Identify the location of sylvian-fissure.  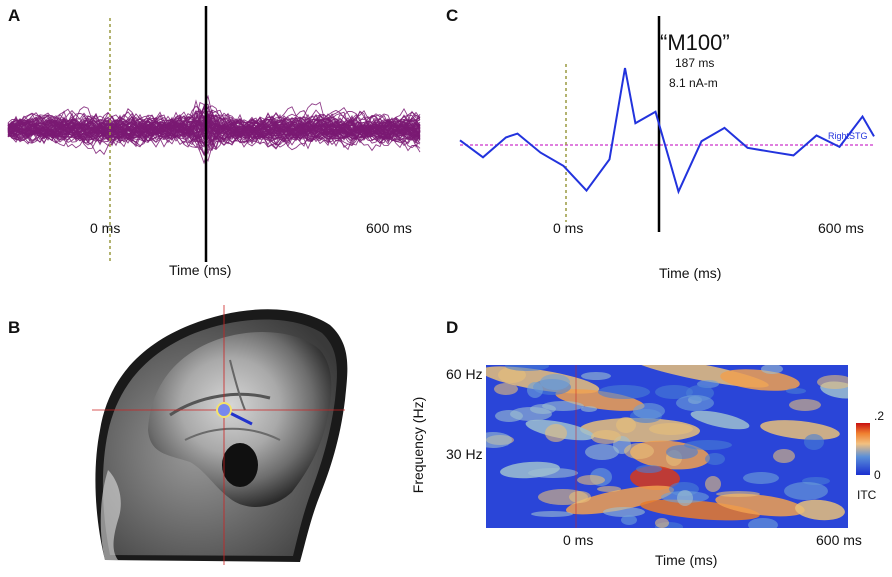
(220, 404).